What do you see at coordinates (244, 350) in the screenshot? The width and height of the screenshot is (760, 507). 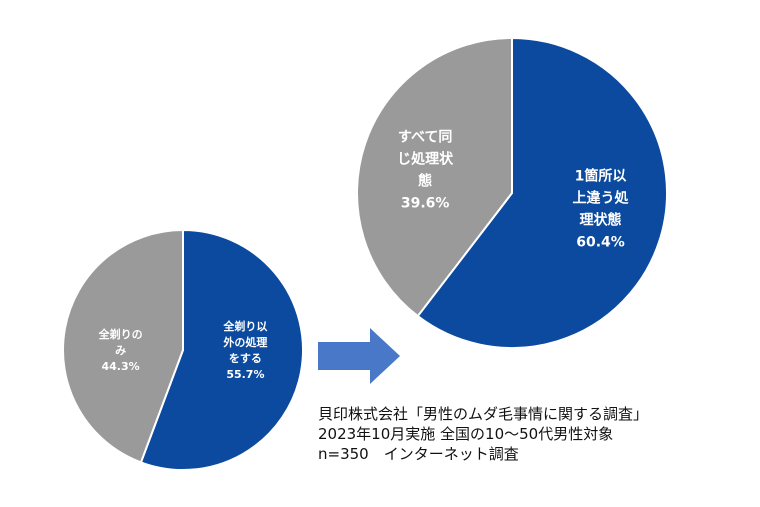 I see `pie-0-slice-0-label: 全剃り以外の処理をする 55.7%` at bounding box center [244, 350].